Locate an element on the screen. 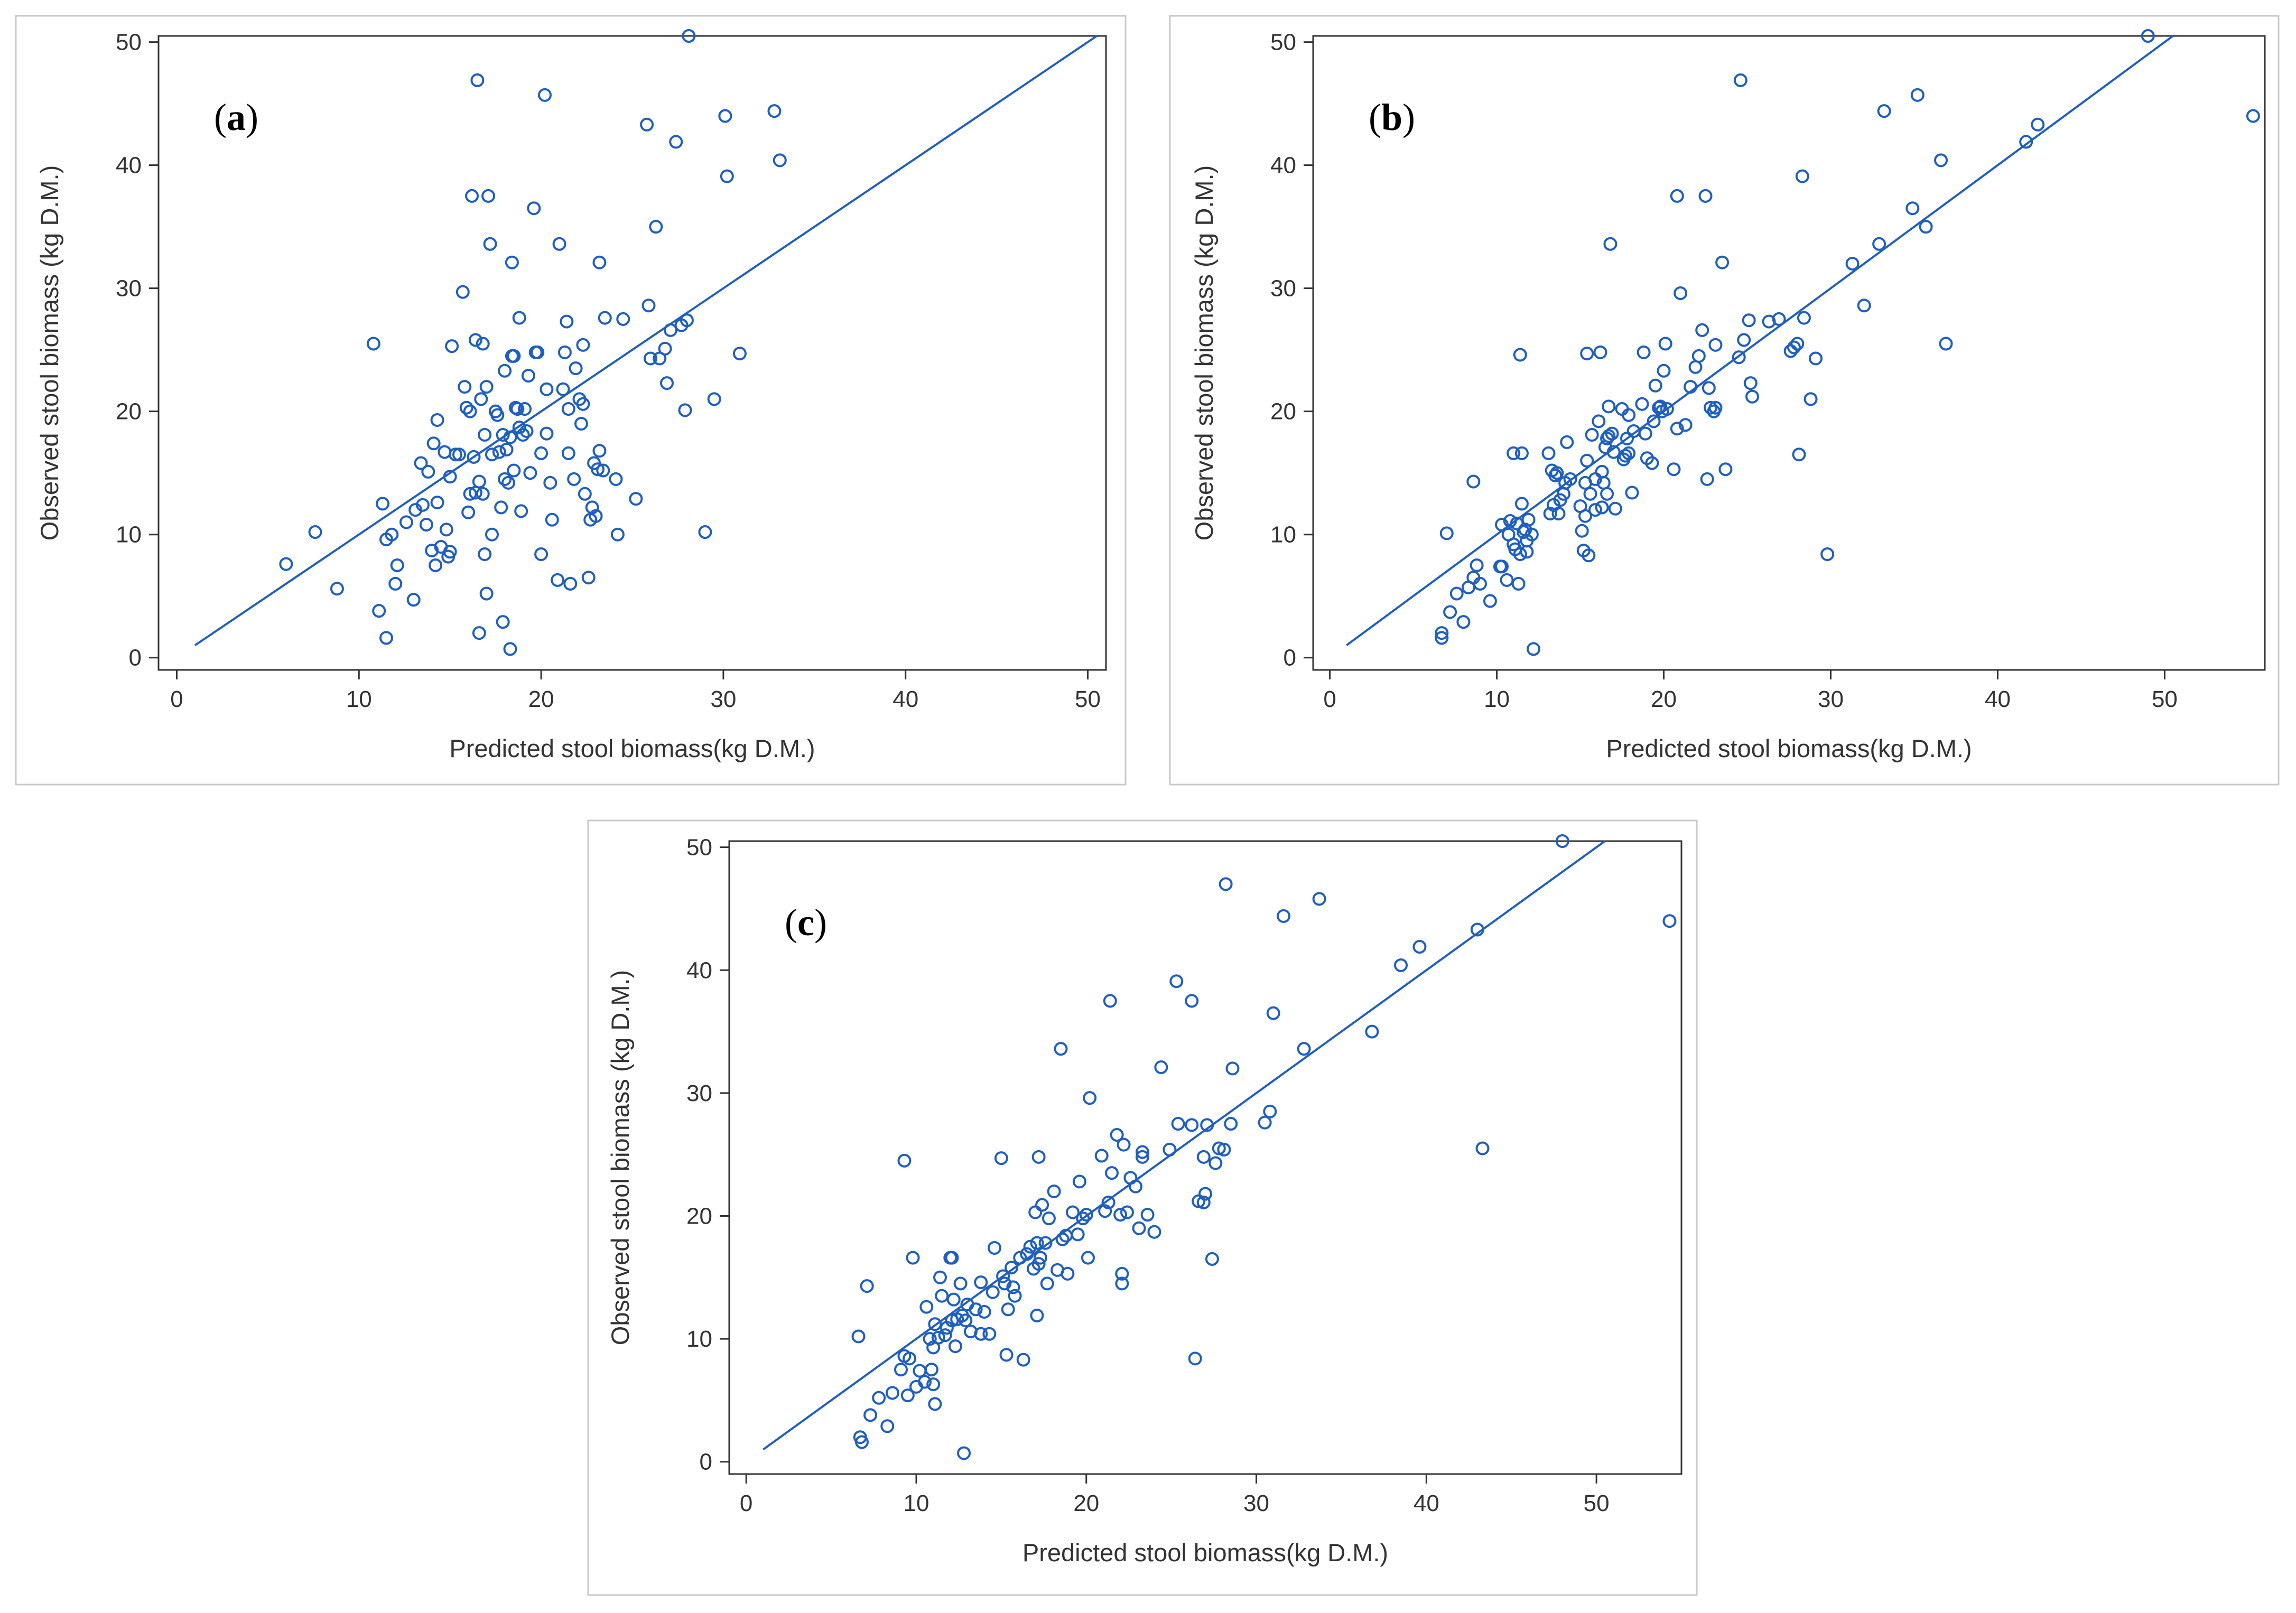 This screenshot has width=2296, height=1613. x-tick-label: 0 is located at coordinates (1329, 699).